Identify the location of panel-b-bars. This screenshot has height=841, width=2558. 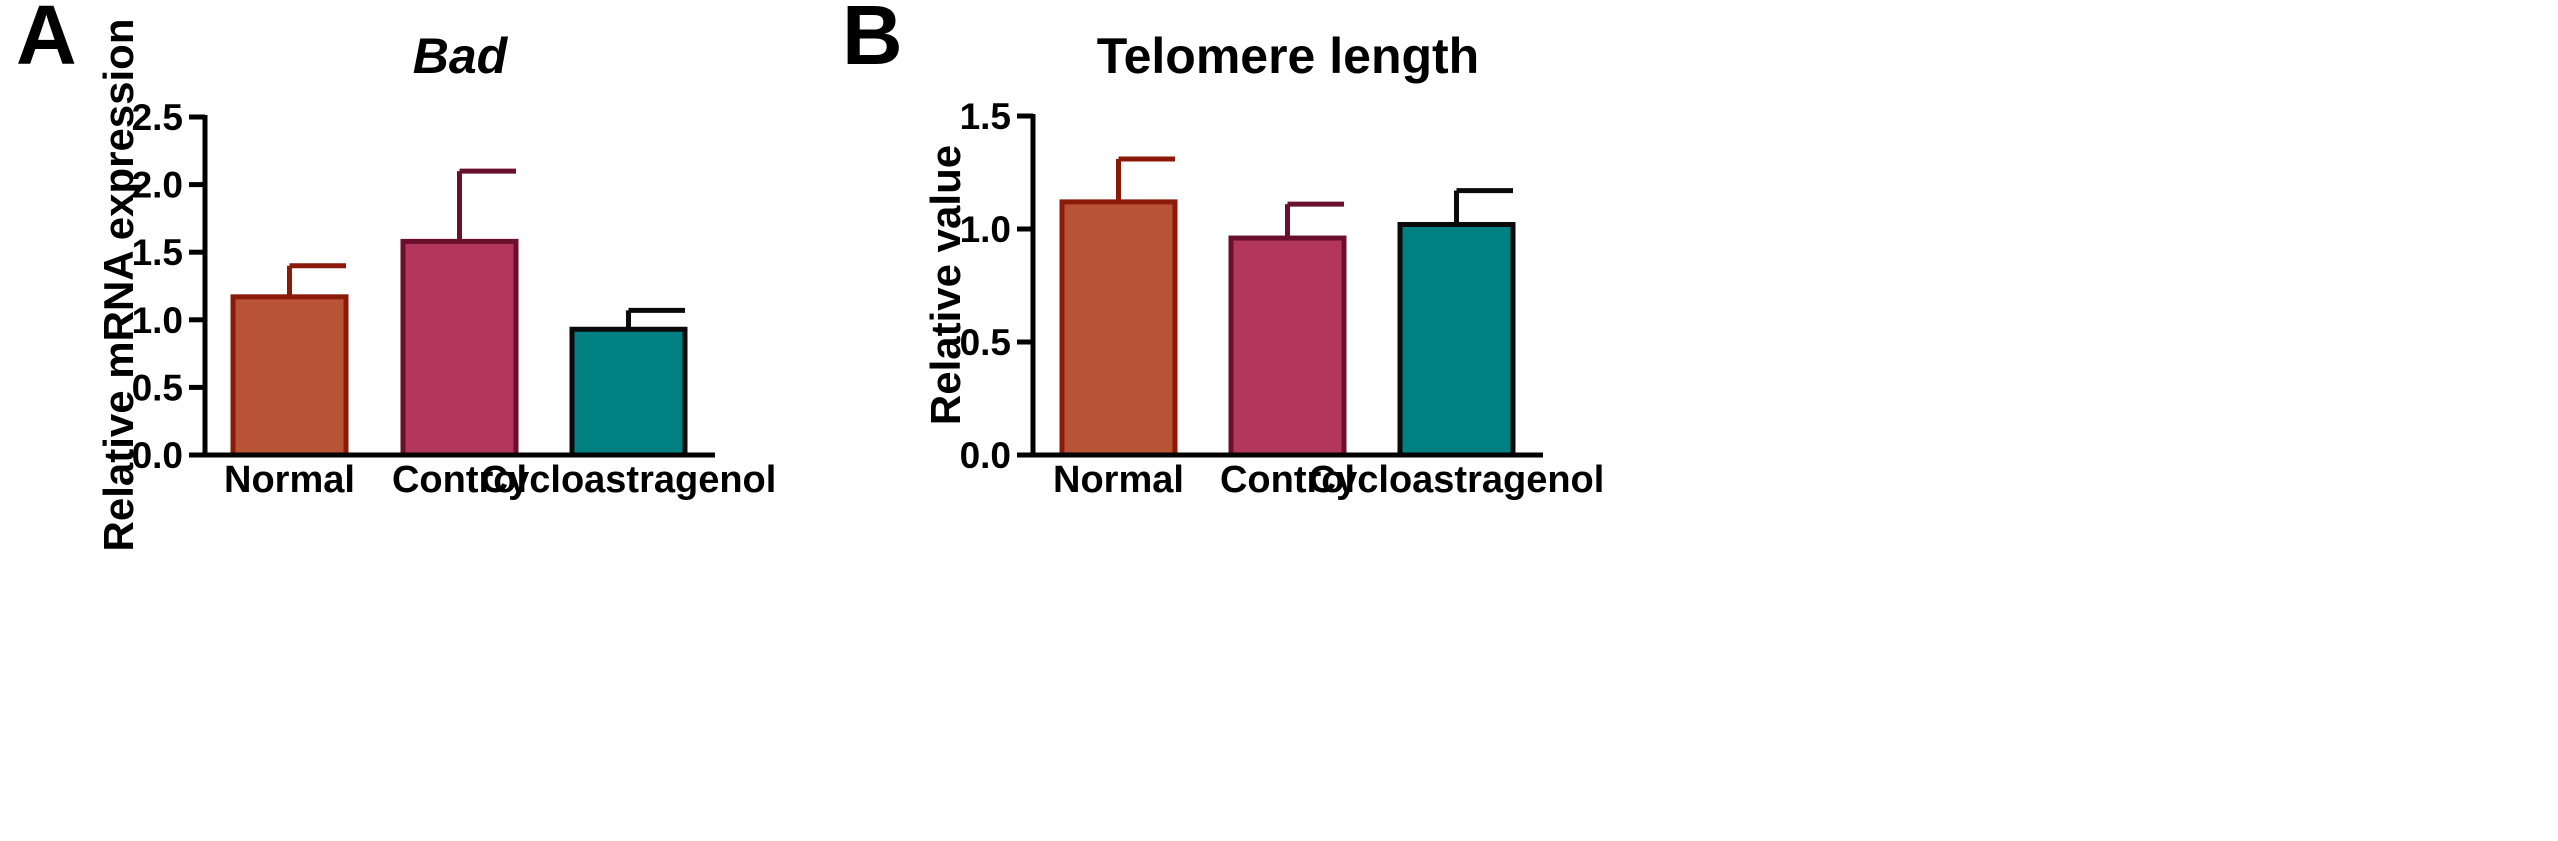
(1287, 307).